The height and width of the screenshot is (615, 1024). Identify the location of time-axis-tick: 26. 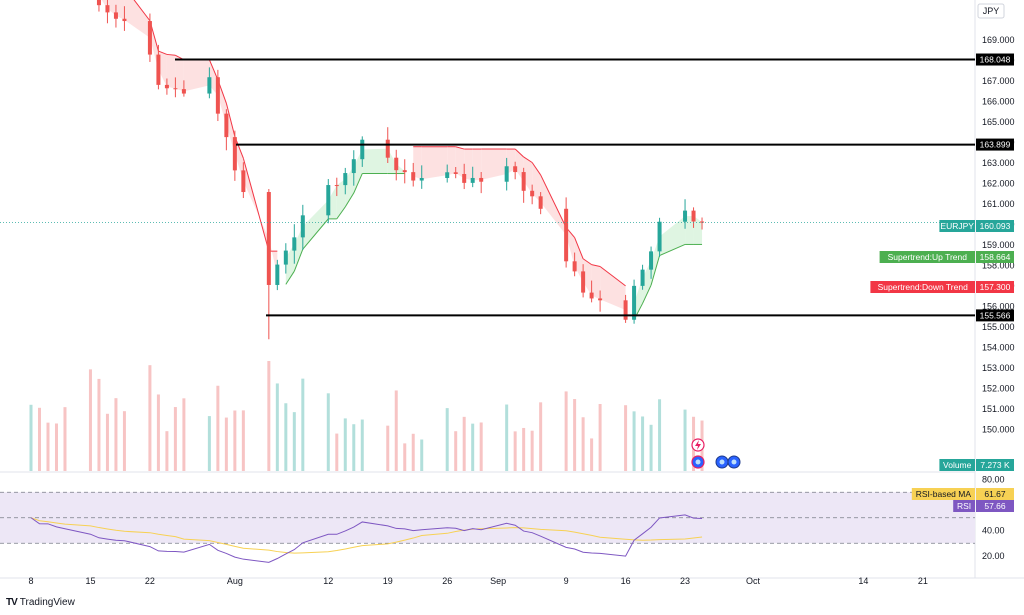
(447, 581).